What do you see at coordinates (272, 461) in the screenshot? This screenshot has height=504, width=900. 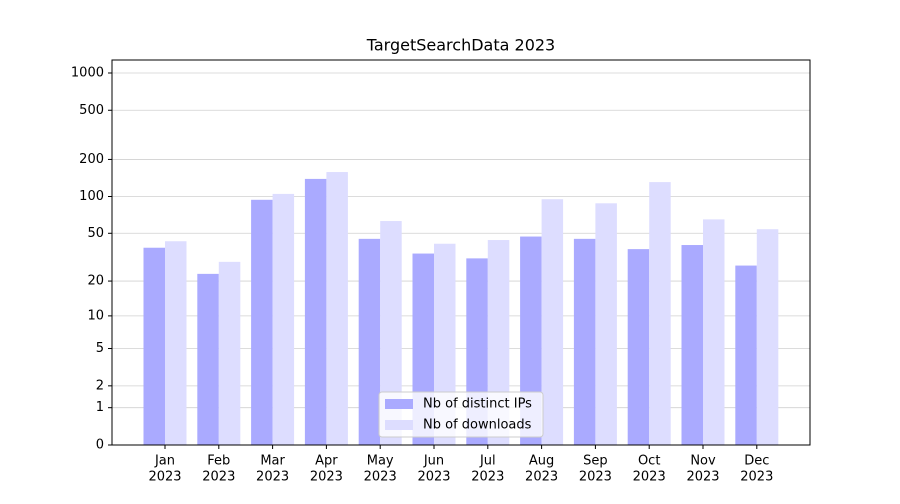 I see `x-tick-label: Mar` at bounding box center [272, 461].